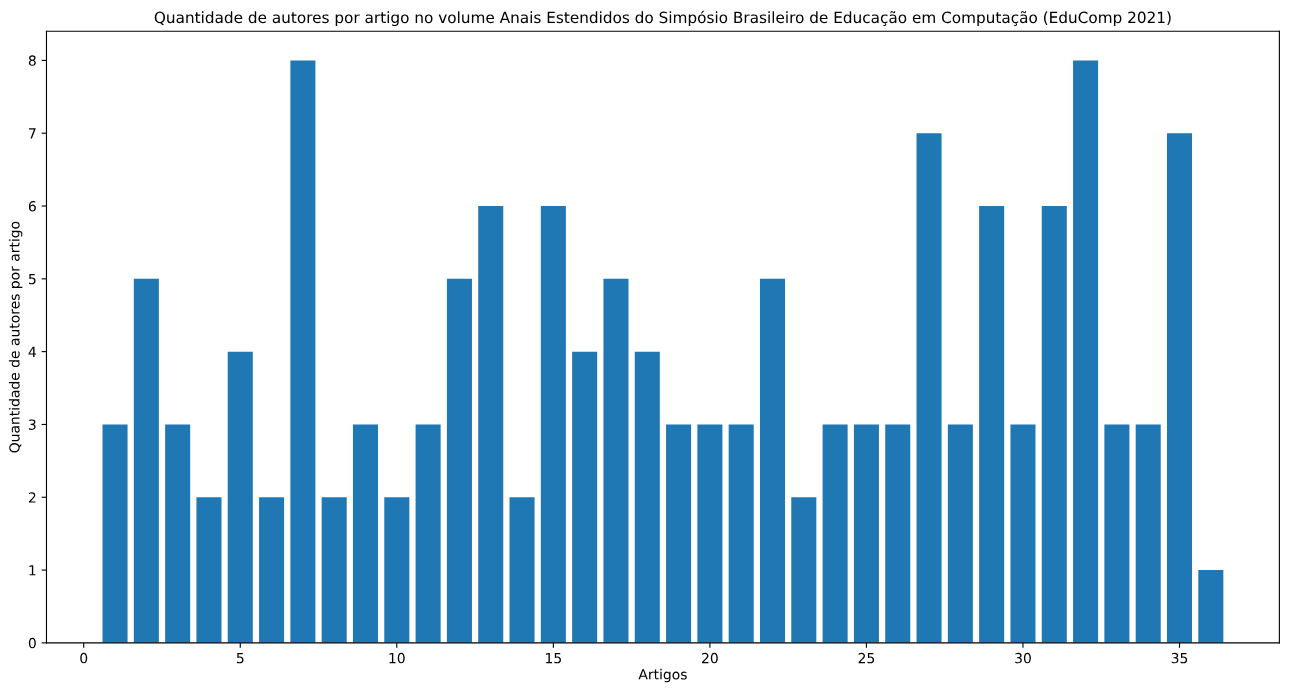 This screenshot has height=695, width=1291. Describe the element at coordinates (32, 133) in the screenshot. I see `y-tick-label: 7` at that location.